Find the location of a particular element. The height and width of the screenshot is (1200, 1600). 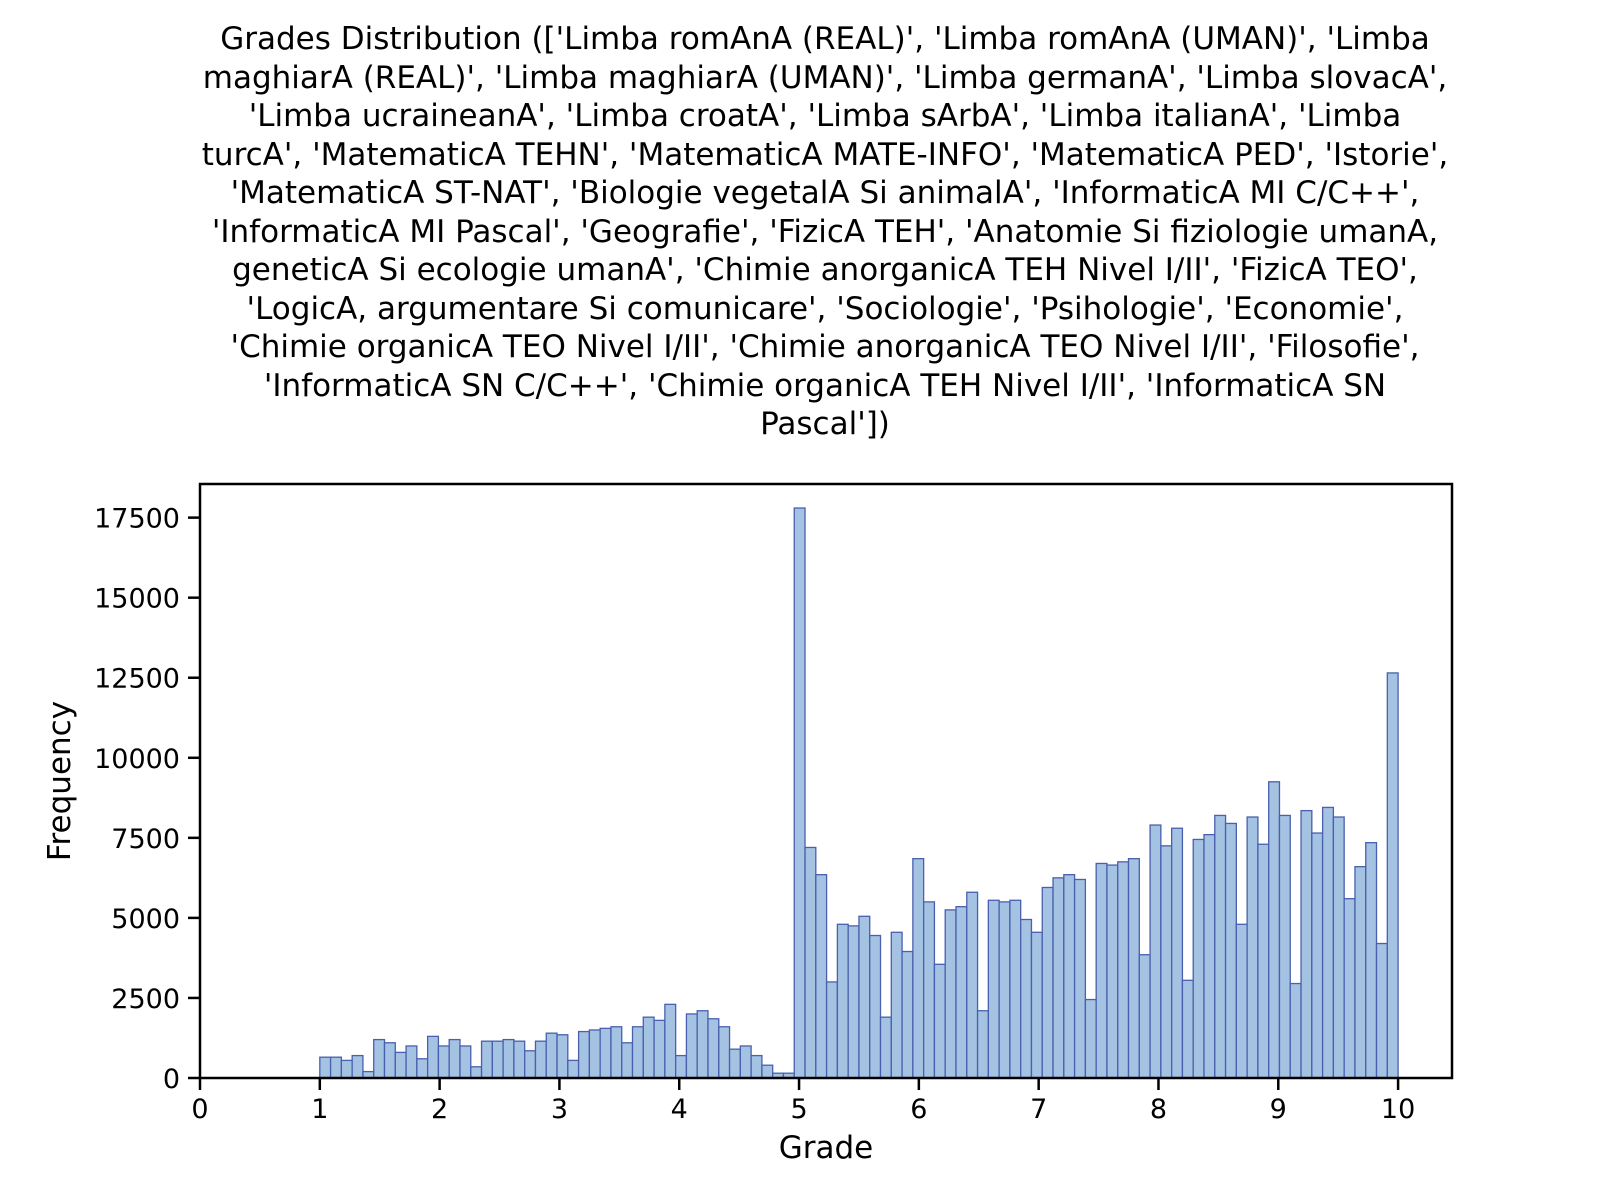

y-tick-label: 0 is located at coordinates (171, 1079).